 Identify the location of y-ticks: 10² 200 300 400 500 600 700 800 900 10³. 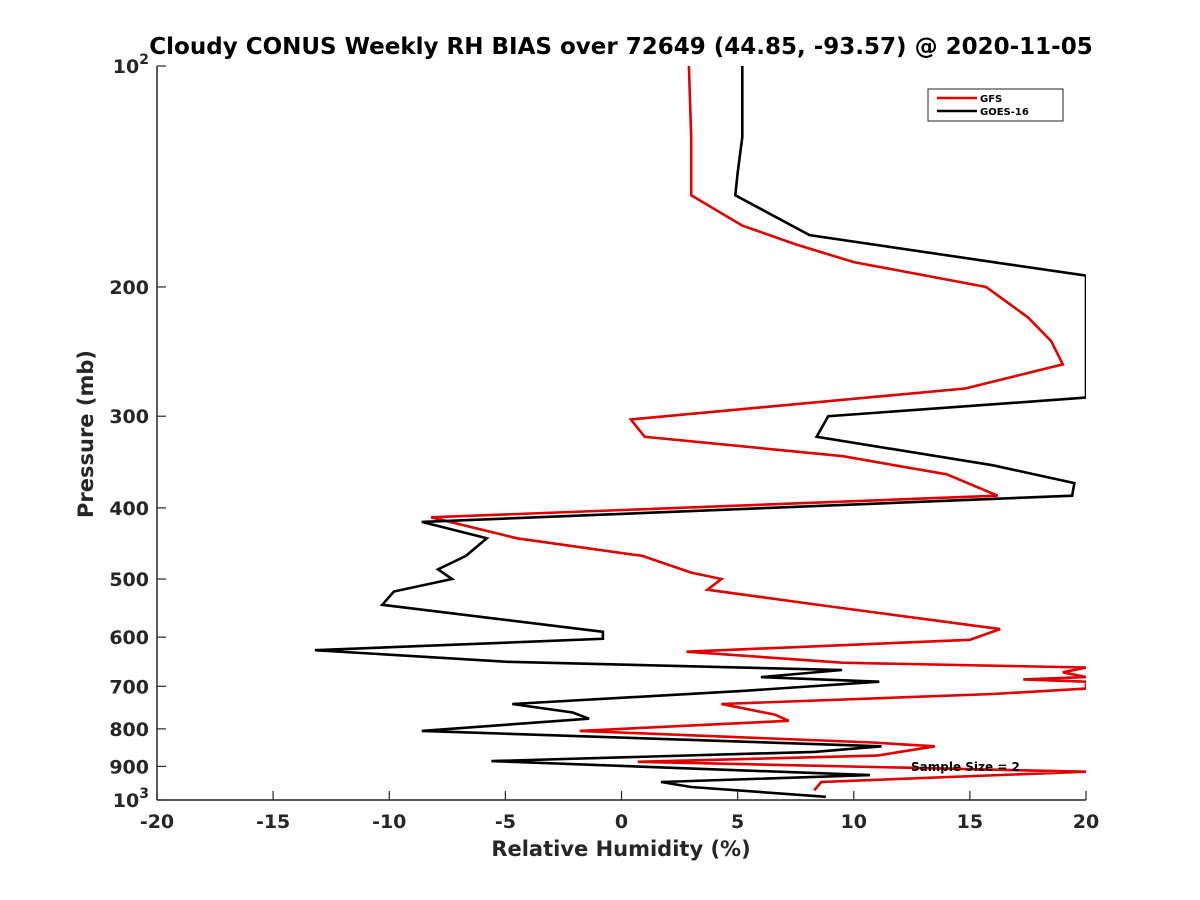
(137, 432).